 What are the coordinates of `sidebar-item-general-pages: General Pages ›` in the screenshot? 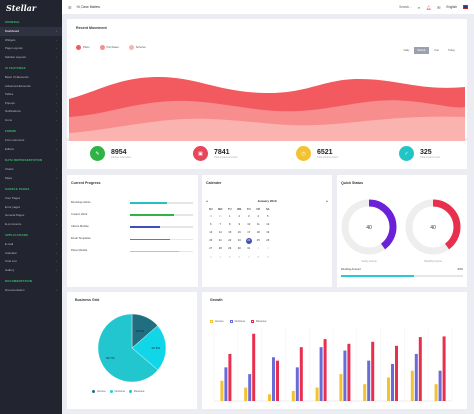 It's located at (31, 215).